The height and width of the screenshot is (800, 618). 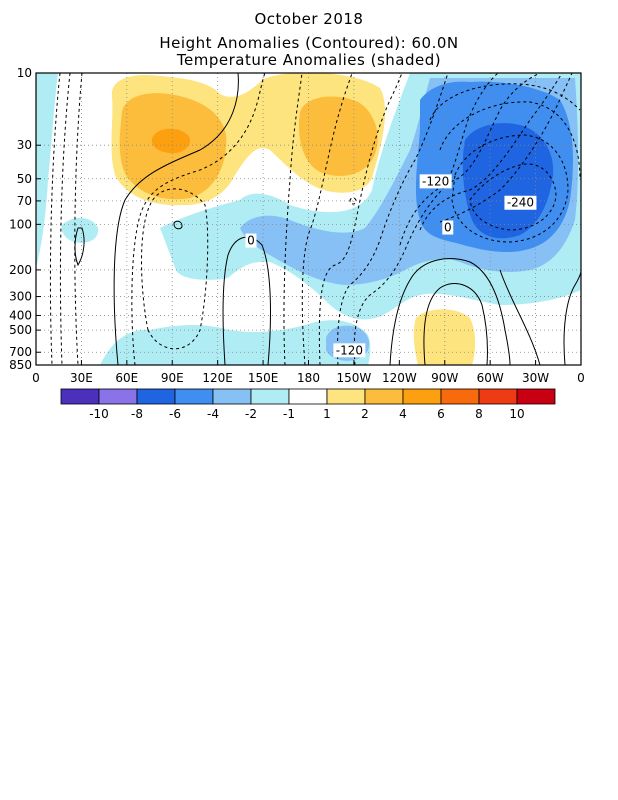 I want to click on x-tick-label: 0, so click(x=36, y=378).